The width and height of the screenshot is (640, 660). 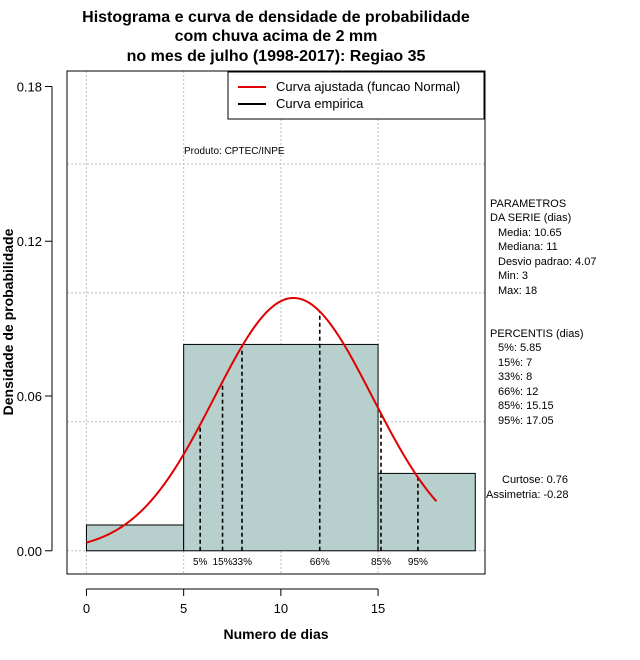 What do you see at coordinates (183, 608) in the screenshot?
I see `x-tick-label-1: 5` at bounding box center [183, 608].